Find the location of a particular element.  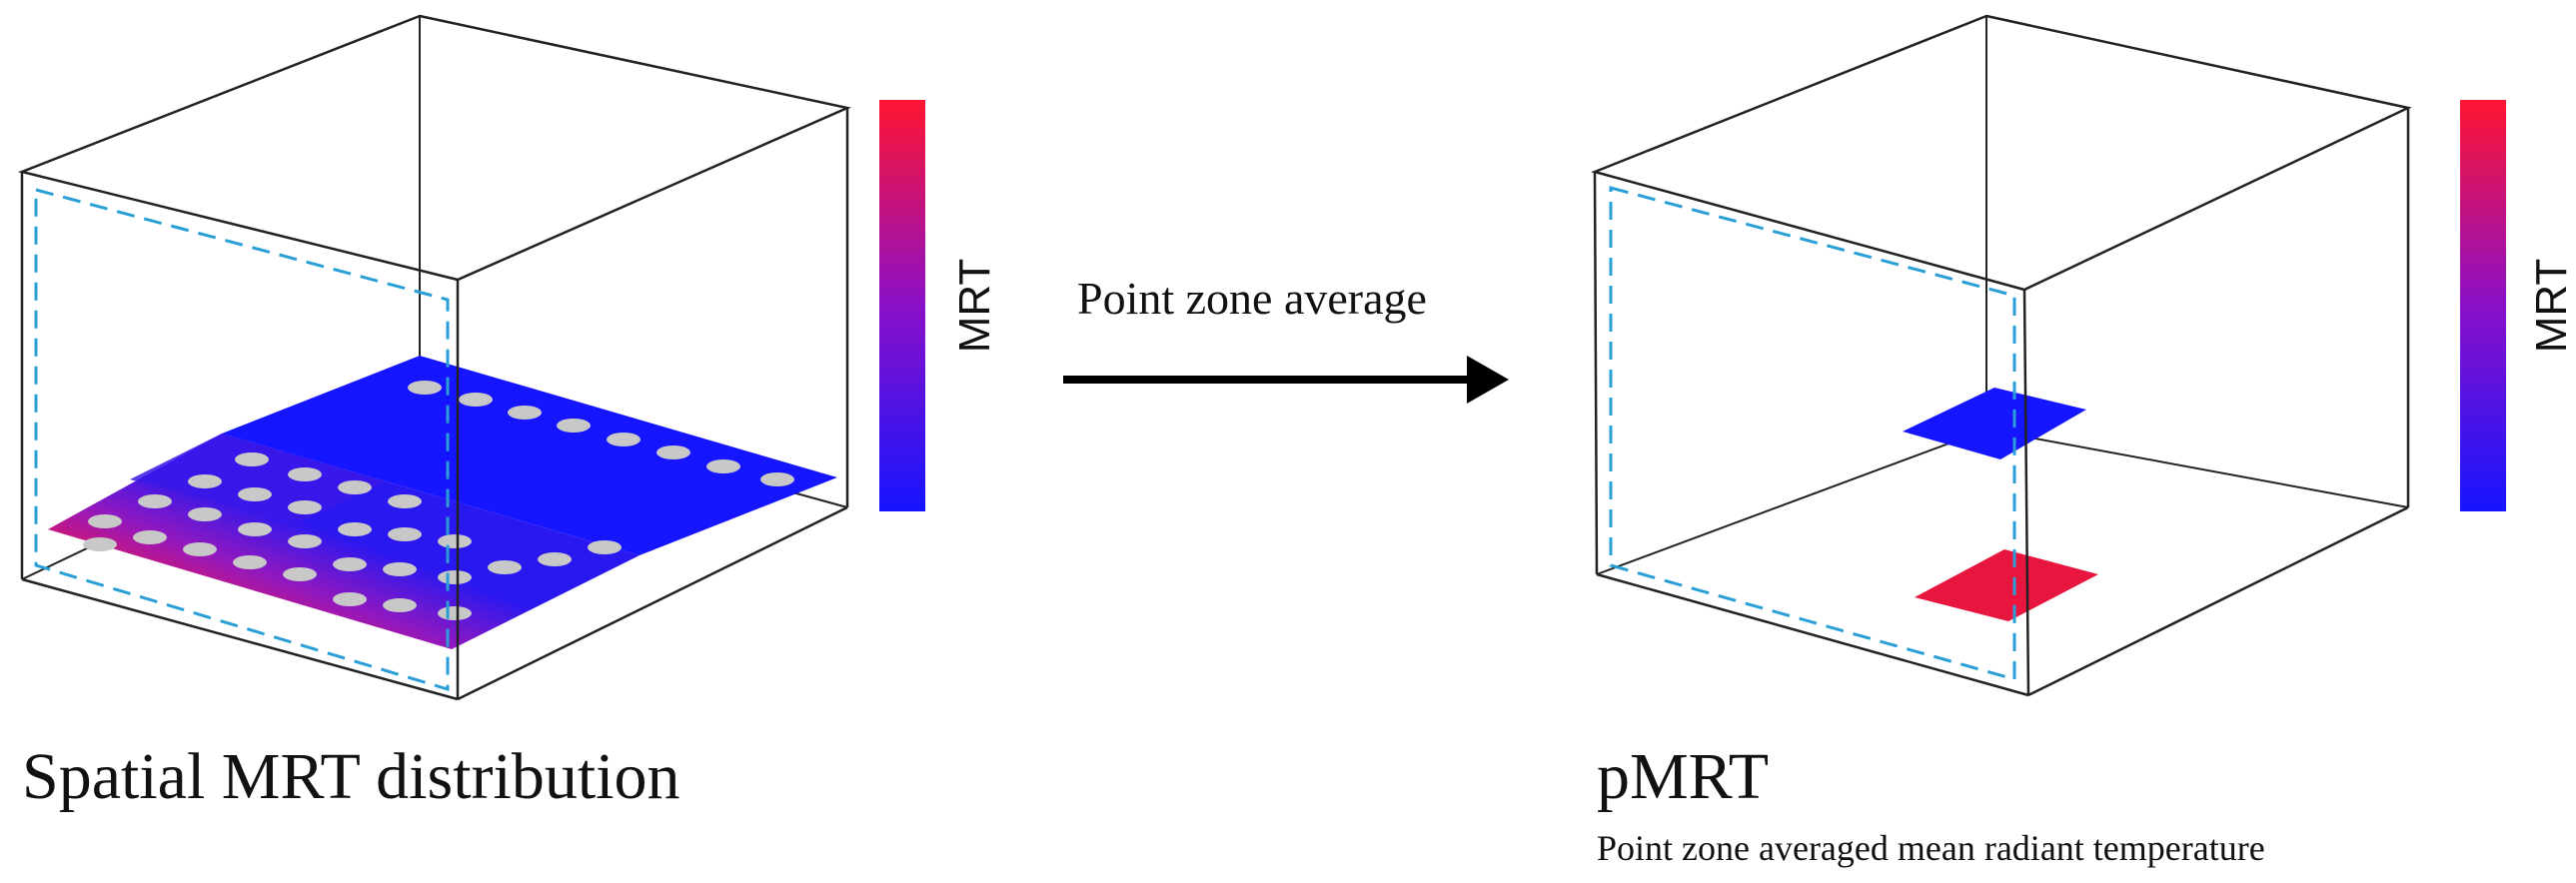

left-dashed-outline is located at coordinates (242, 440).